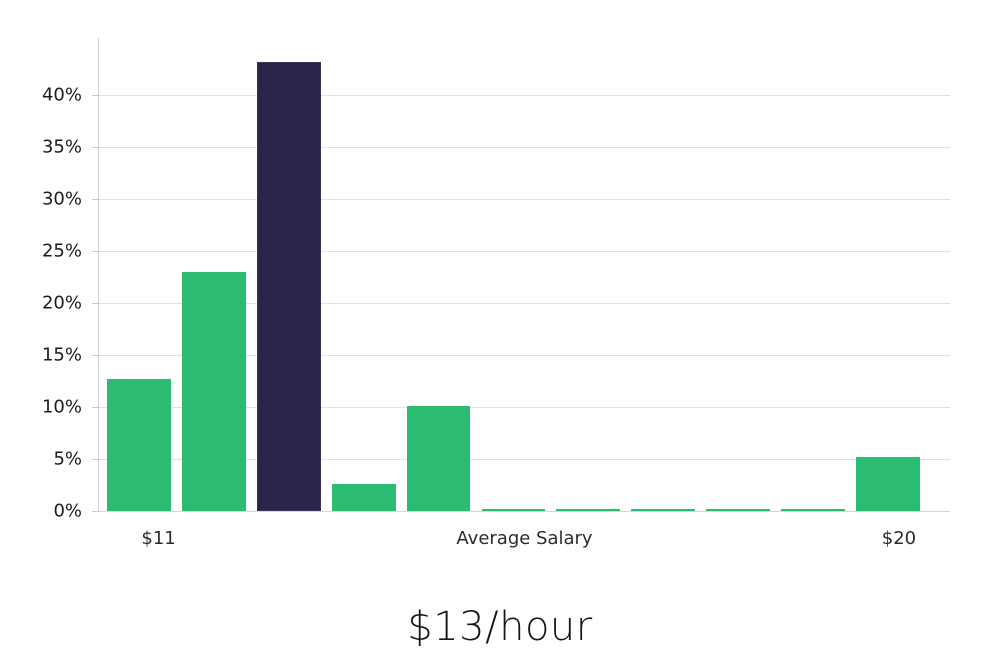 This screenshot has width=1000, height=660. What do you see at coordinates (67, 459) in the screenshot?
I see `y-axis-tick-label: 5%` at bounding box center [67, 459].